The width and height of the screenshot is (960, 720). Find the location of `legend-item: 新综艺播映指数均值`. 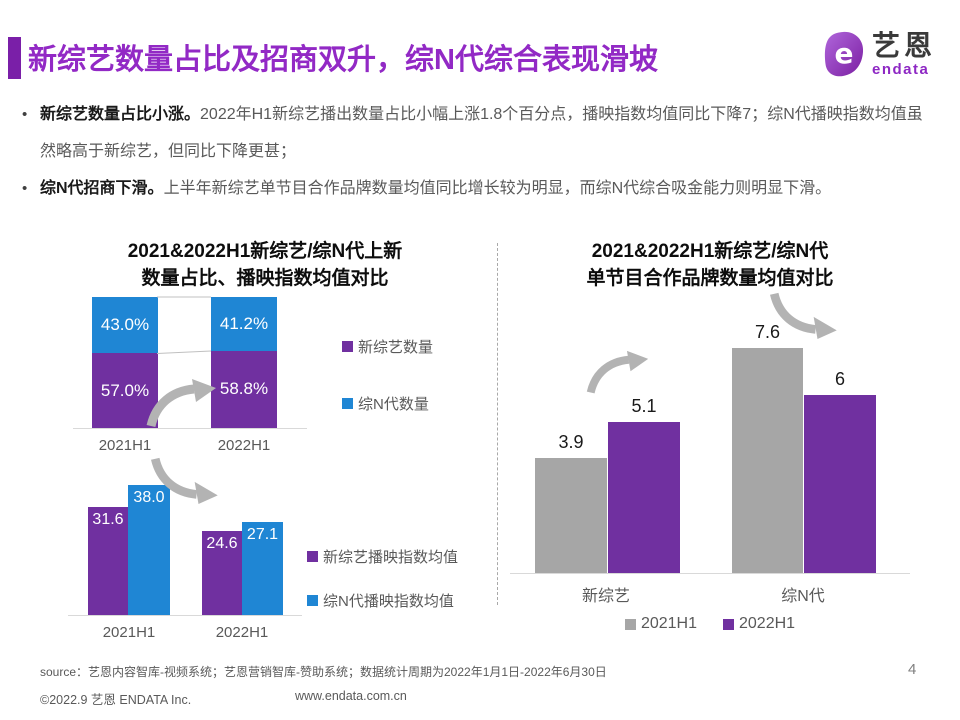

legend-item: 新综艺播映指数均值 is located at coordinates (382, 556).